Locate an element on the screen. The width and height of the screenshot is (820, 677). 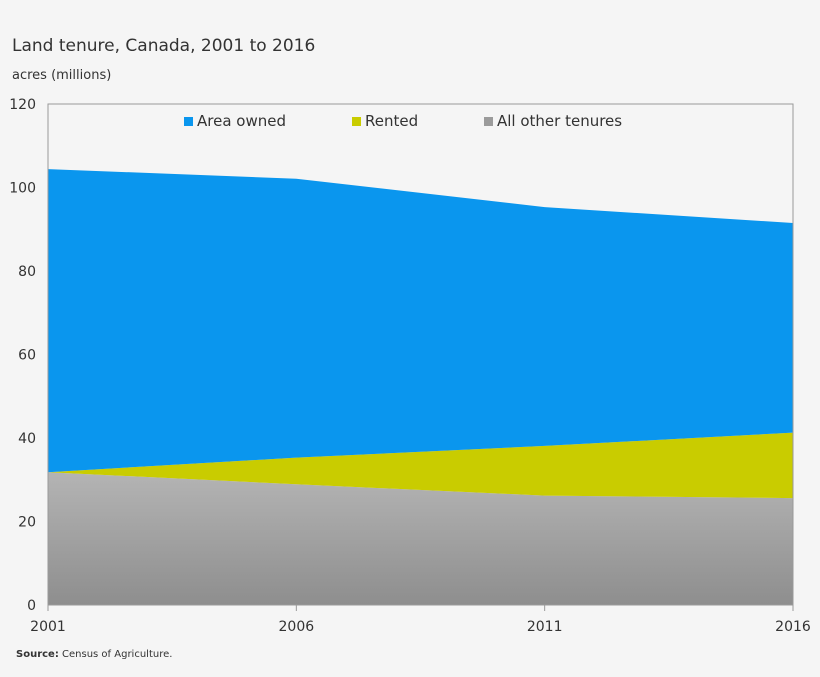
x-tick-label: 2001 is located at coordinates (48, 627).